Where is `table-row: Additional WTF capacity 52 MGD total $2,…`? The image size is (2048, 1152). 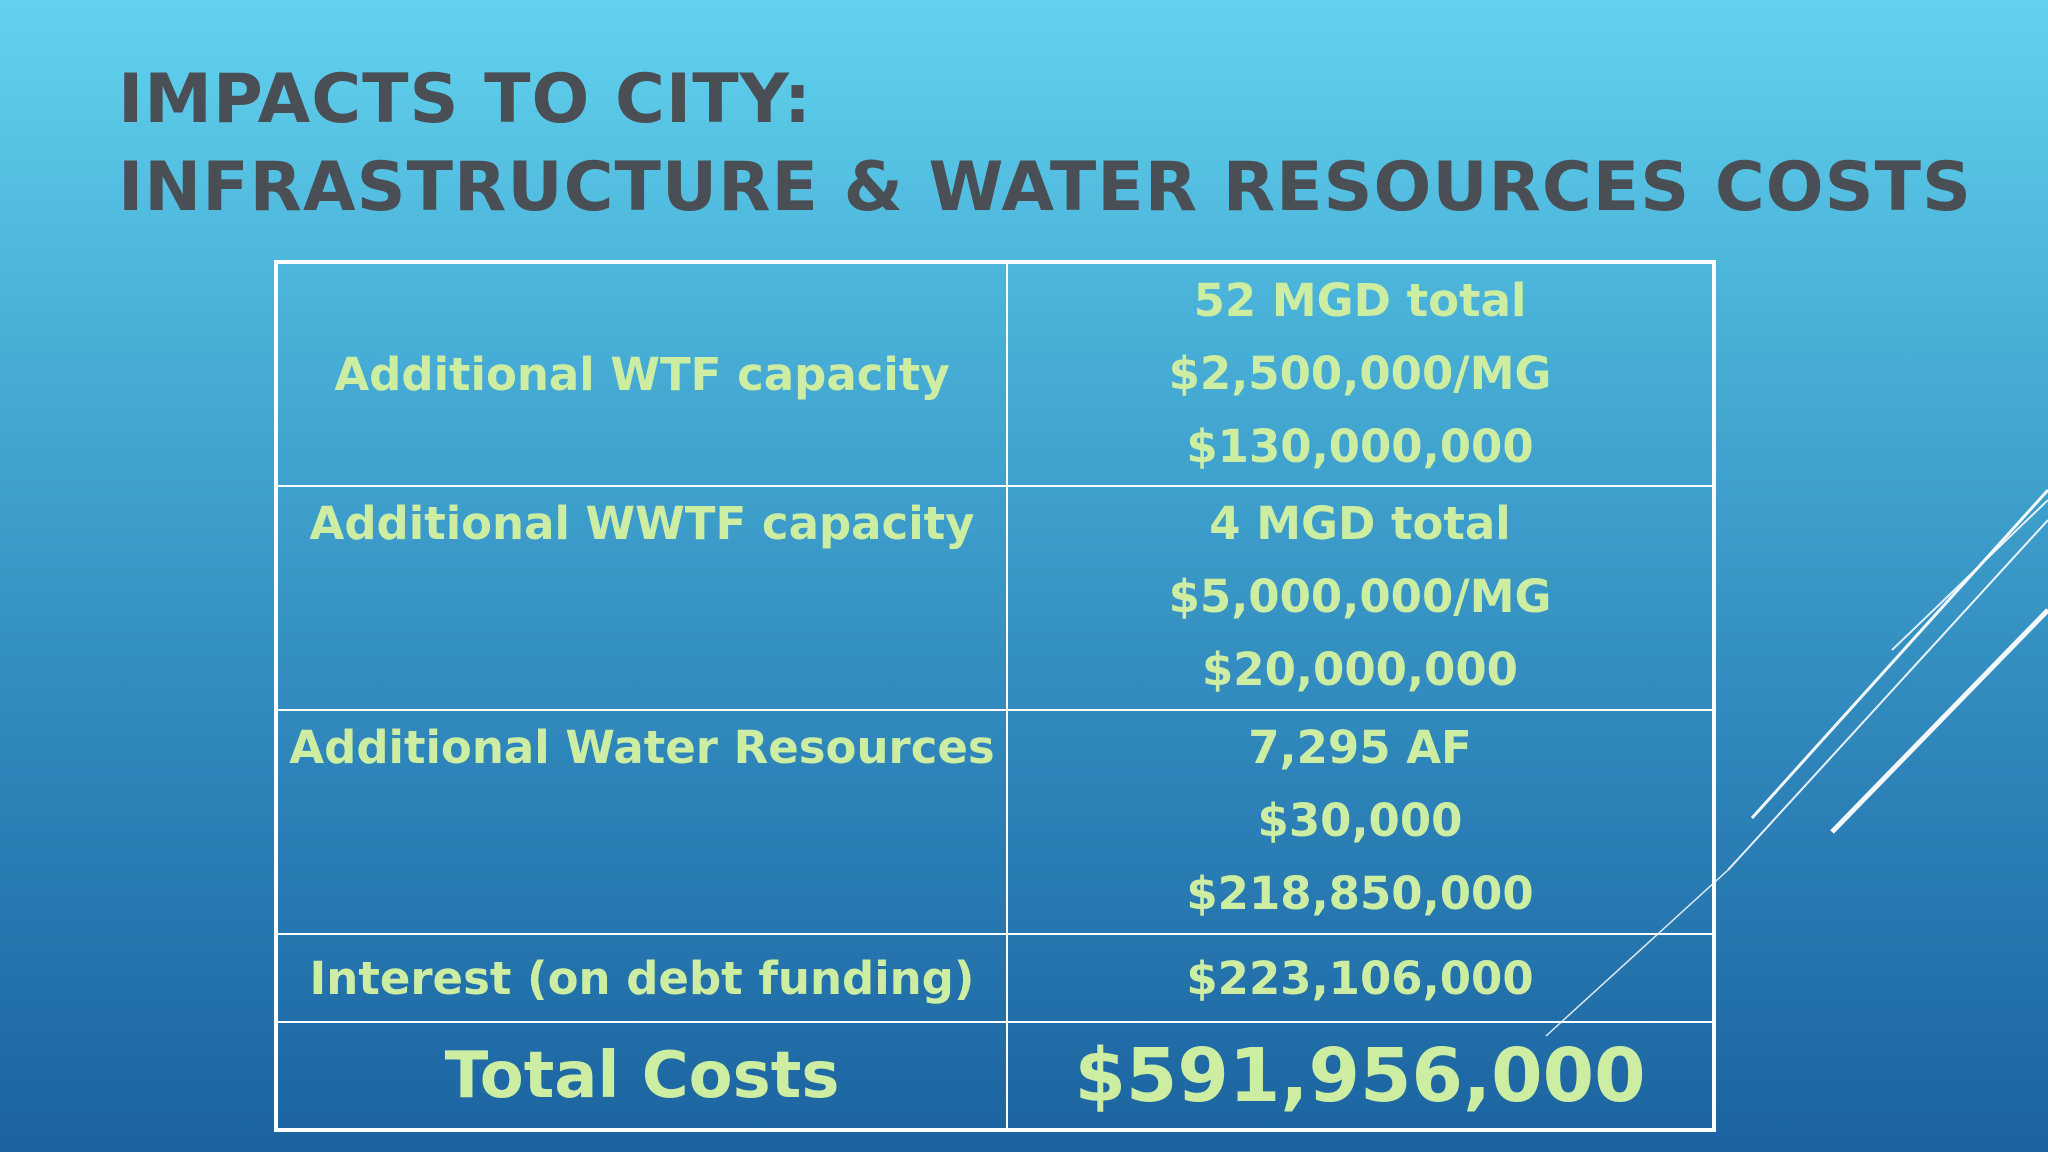
table-row: Additional WTF capacity 52 MGD total $2,… is located at coordinates (995, 374).